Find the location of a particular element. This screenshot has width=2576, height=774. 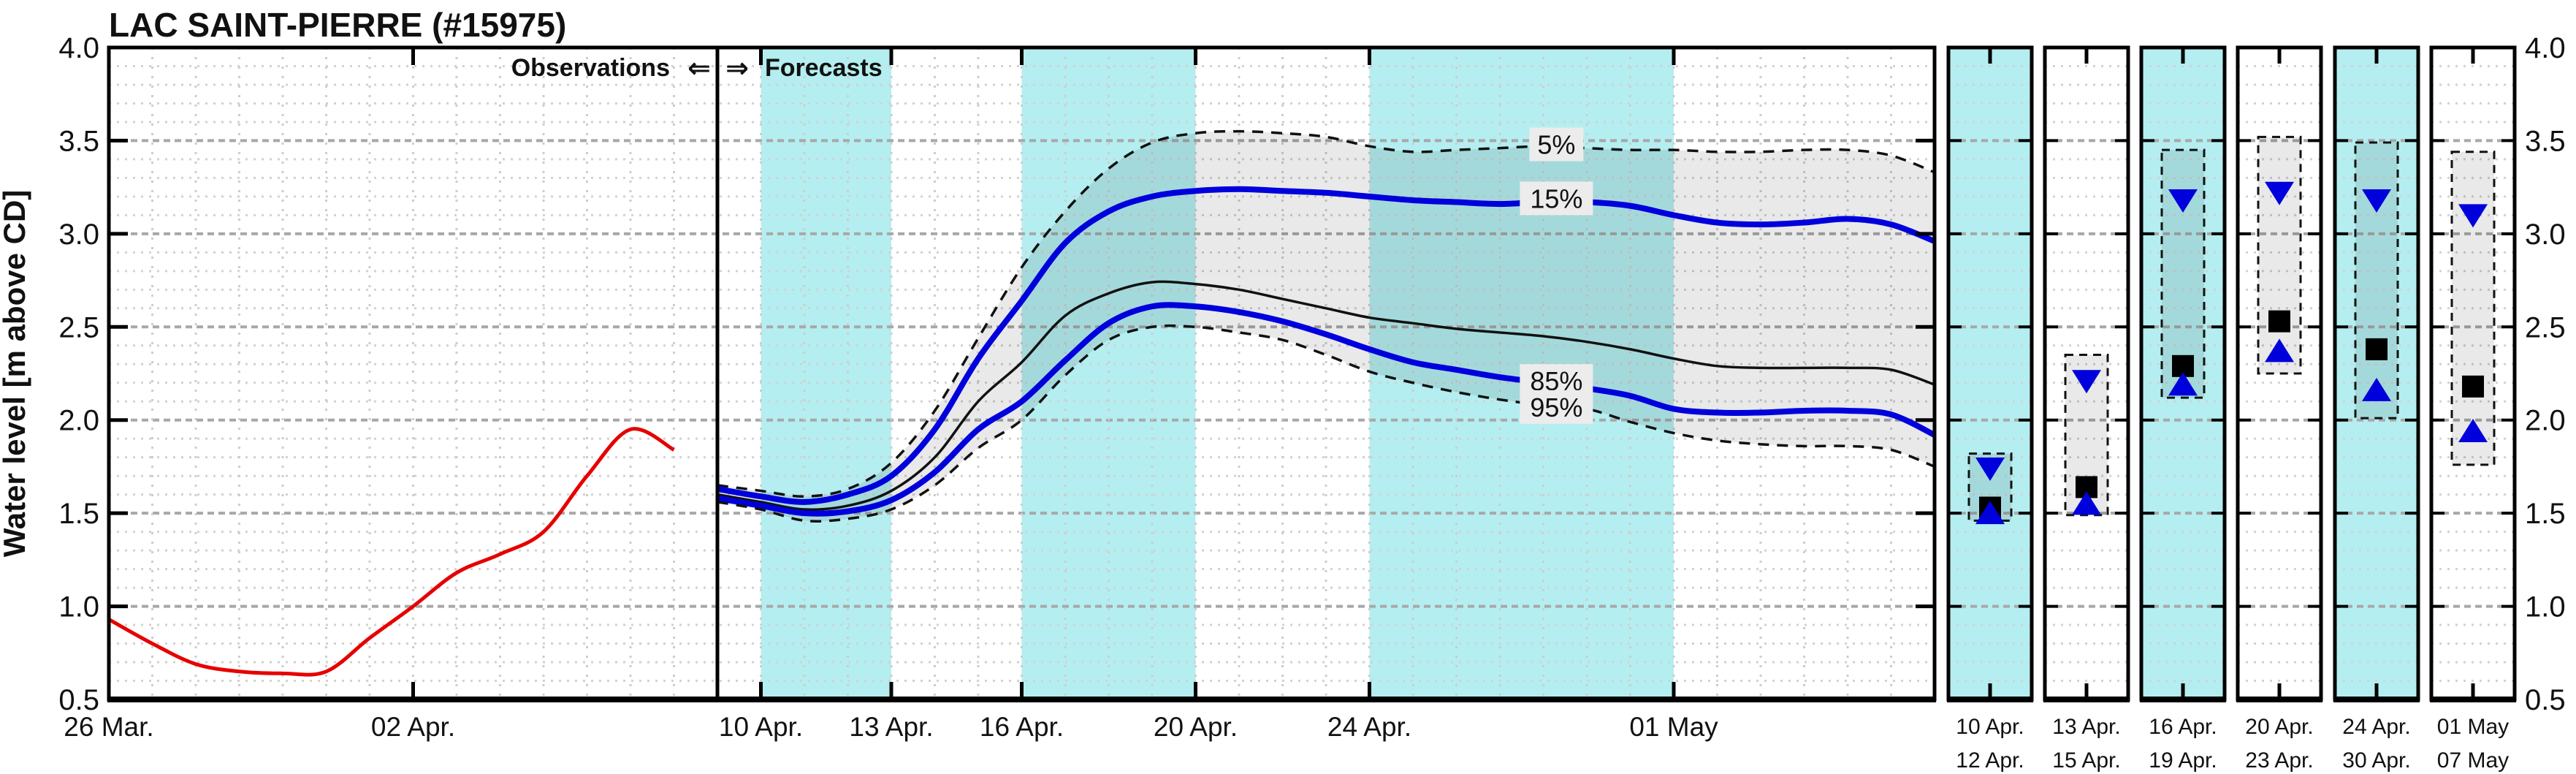

panel-end-date-label: 23 Apr. is located at coordinates (2279, 760).